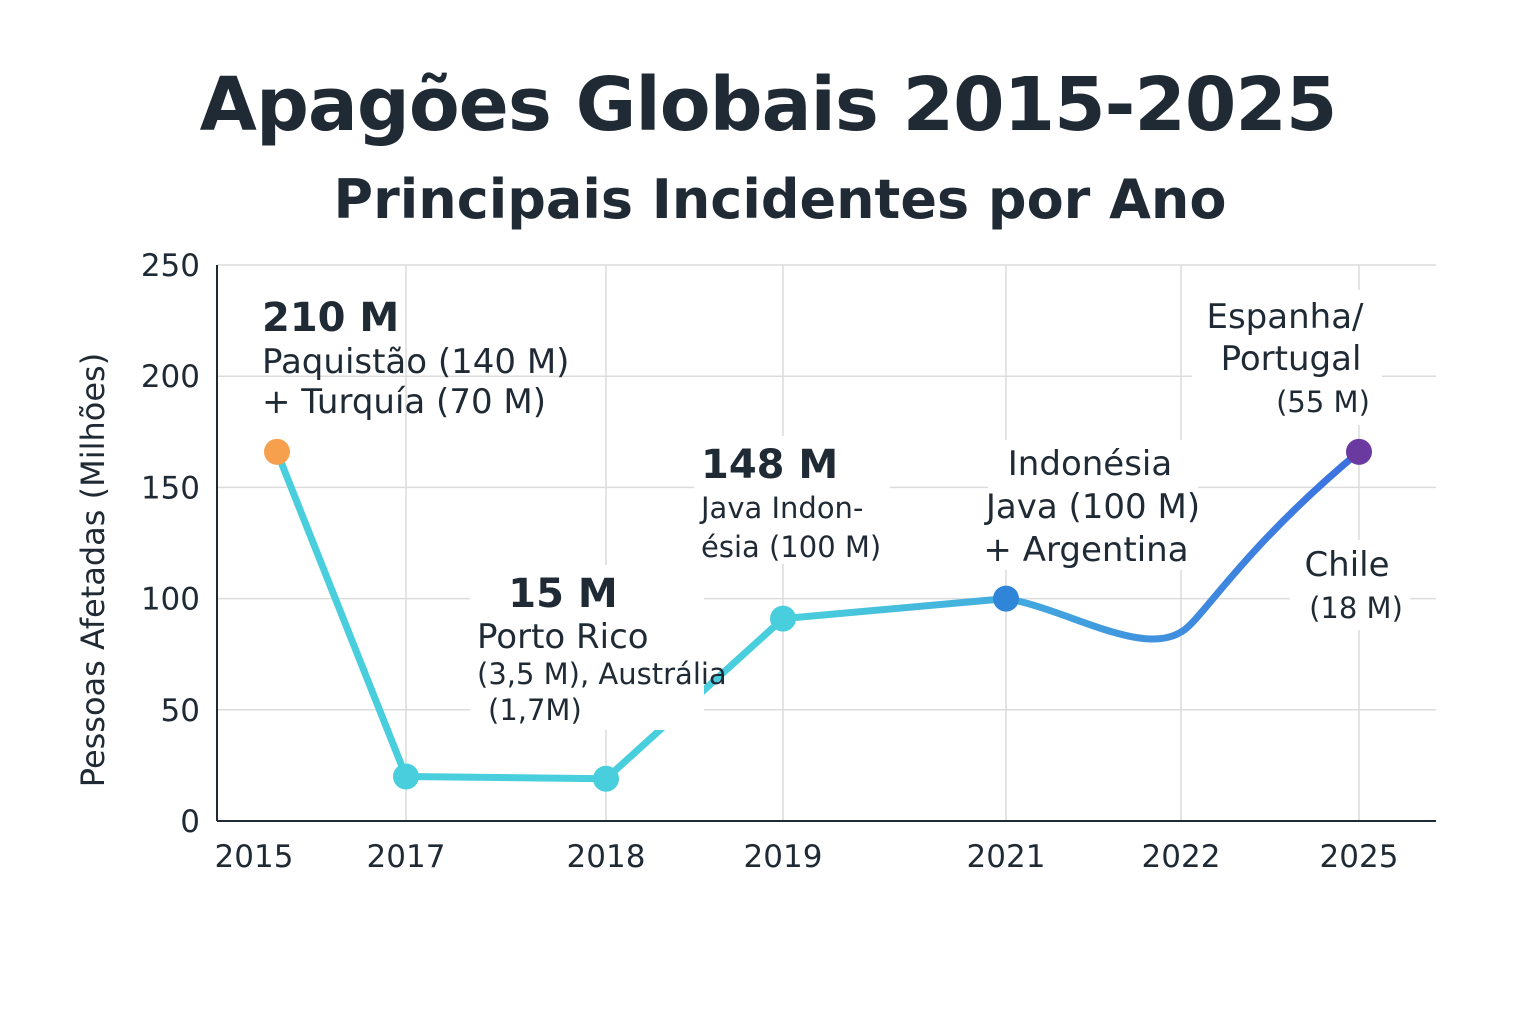  What do you see at coordinates (535, 710) in the screenshot?
I see `annotation-2018-line3: (1,7M)` at bounding box center [535, 710].